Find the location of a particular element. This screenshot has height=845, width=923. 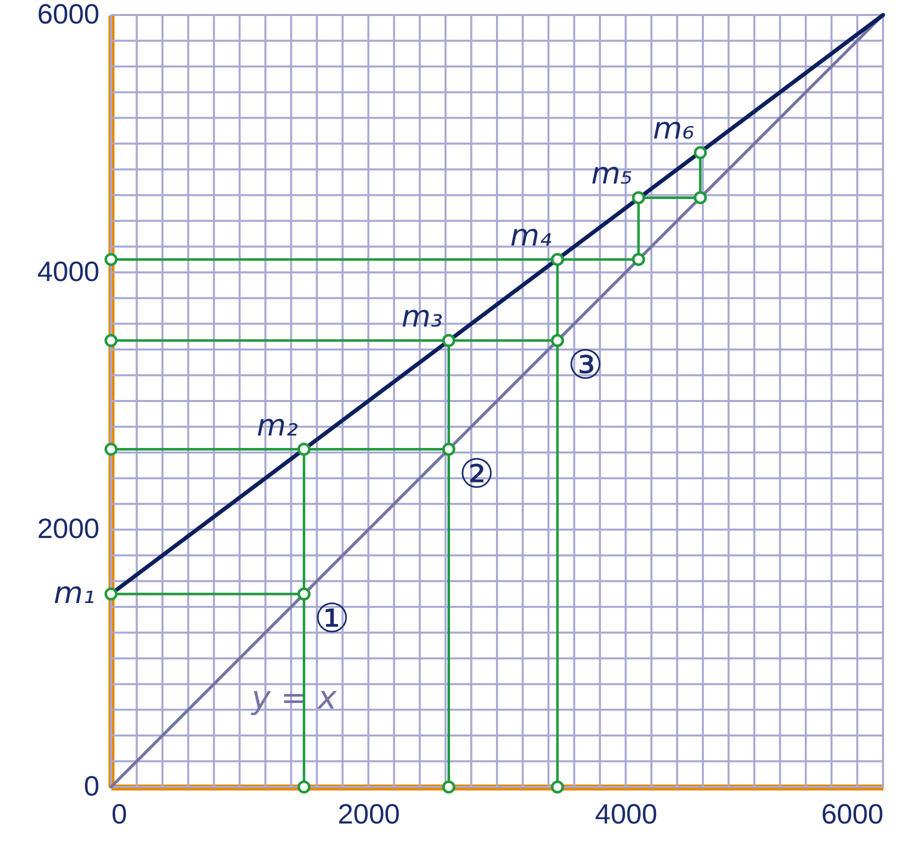

annotation: m₃ is located at coordinates (422, 317).